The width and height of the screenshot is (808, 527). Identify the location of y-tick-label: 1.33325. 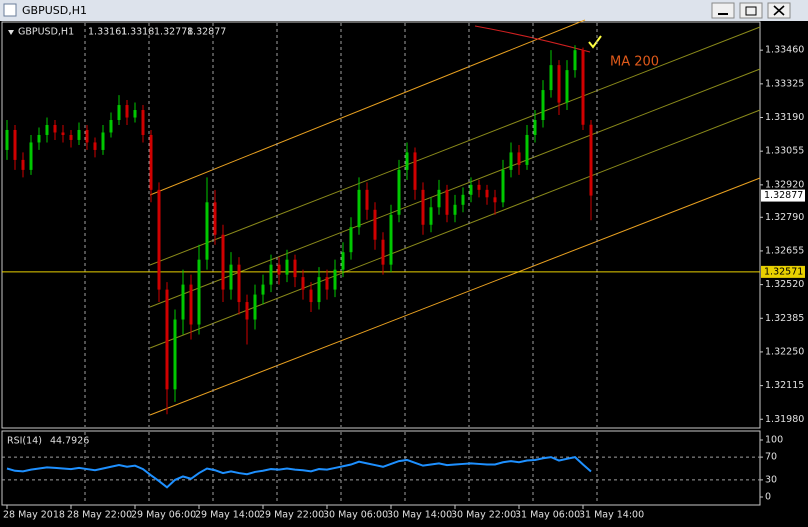
(784, 83).